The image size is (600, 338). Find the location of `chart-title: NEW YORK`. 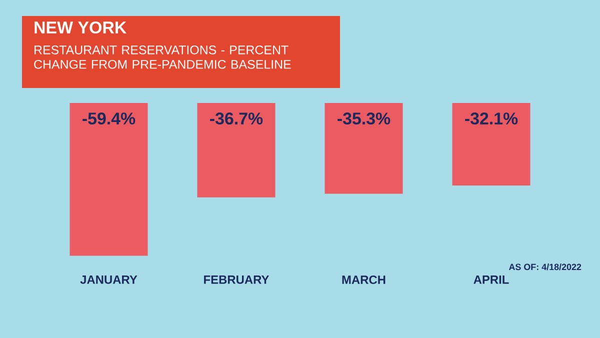

chart-title: NEW YORK is located at coordinates (80, 28).